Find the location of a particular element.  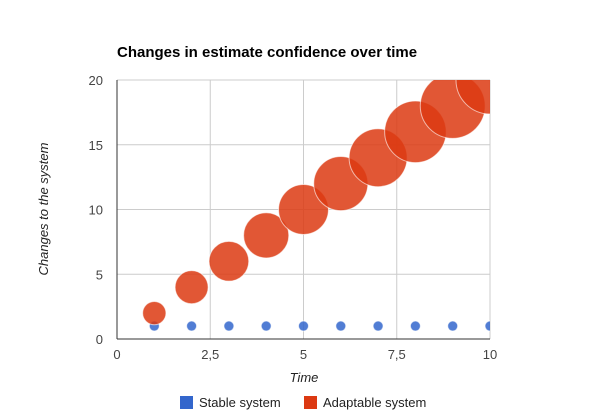

y-axis-title: Changes to the system is located at coordinates (43, 208).